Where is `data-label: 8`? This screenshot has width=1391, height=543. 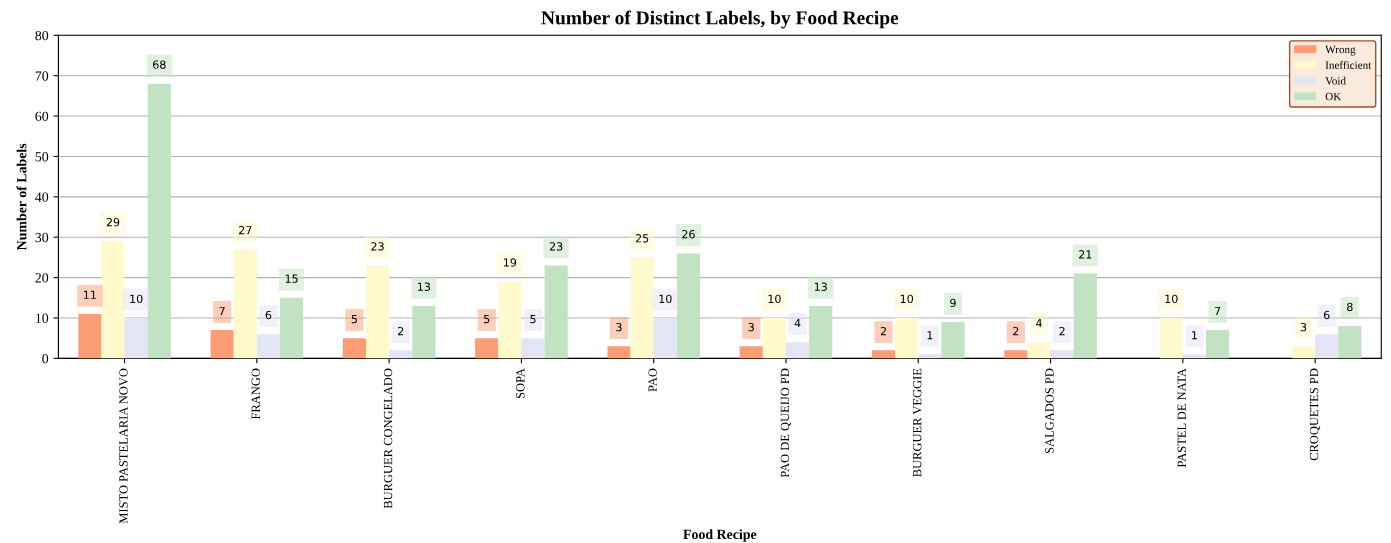 data-label: 8 is located at coordinates (1350, 307).